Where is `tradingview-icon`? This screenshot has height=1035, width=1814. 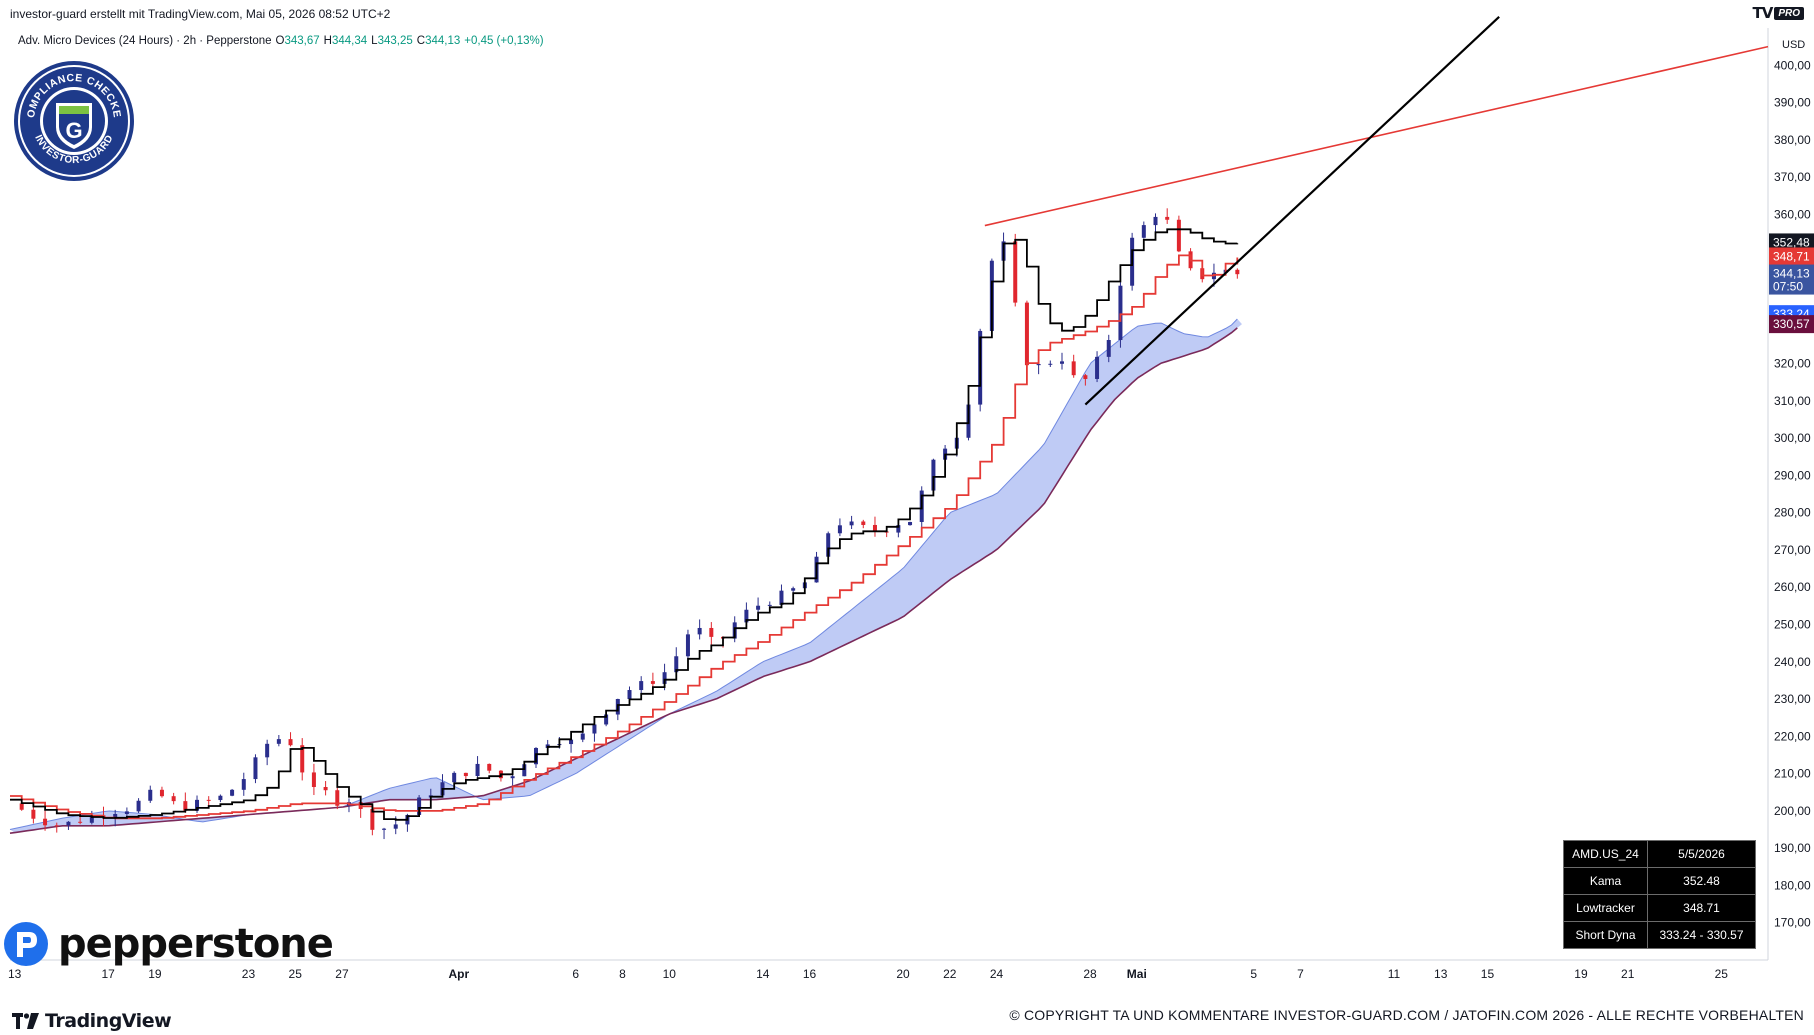 tradingview-icon is located at coordinates (25, 1021).